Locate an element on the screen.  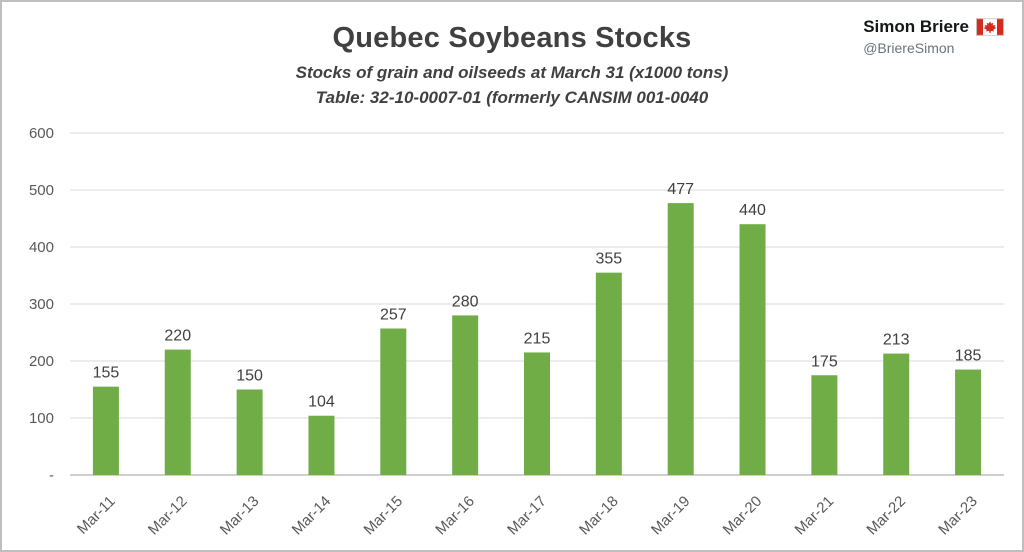
author-name: Simon Briere is located at coordinates (916, 26).